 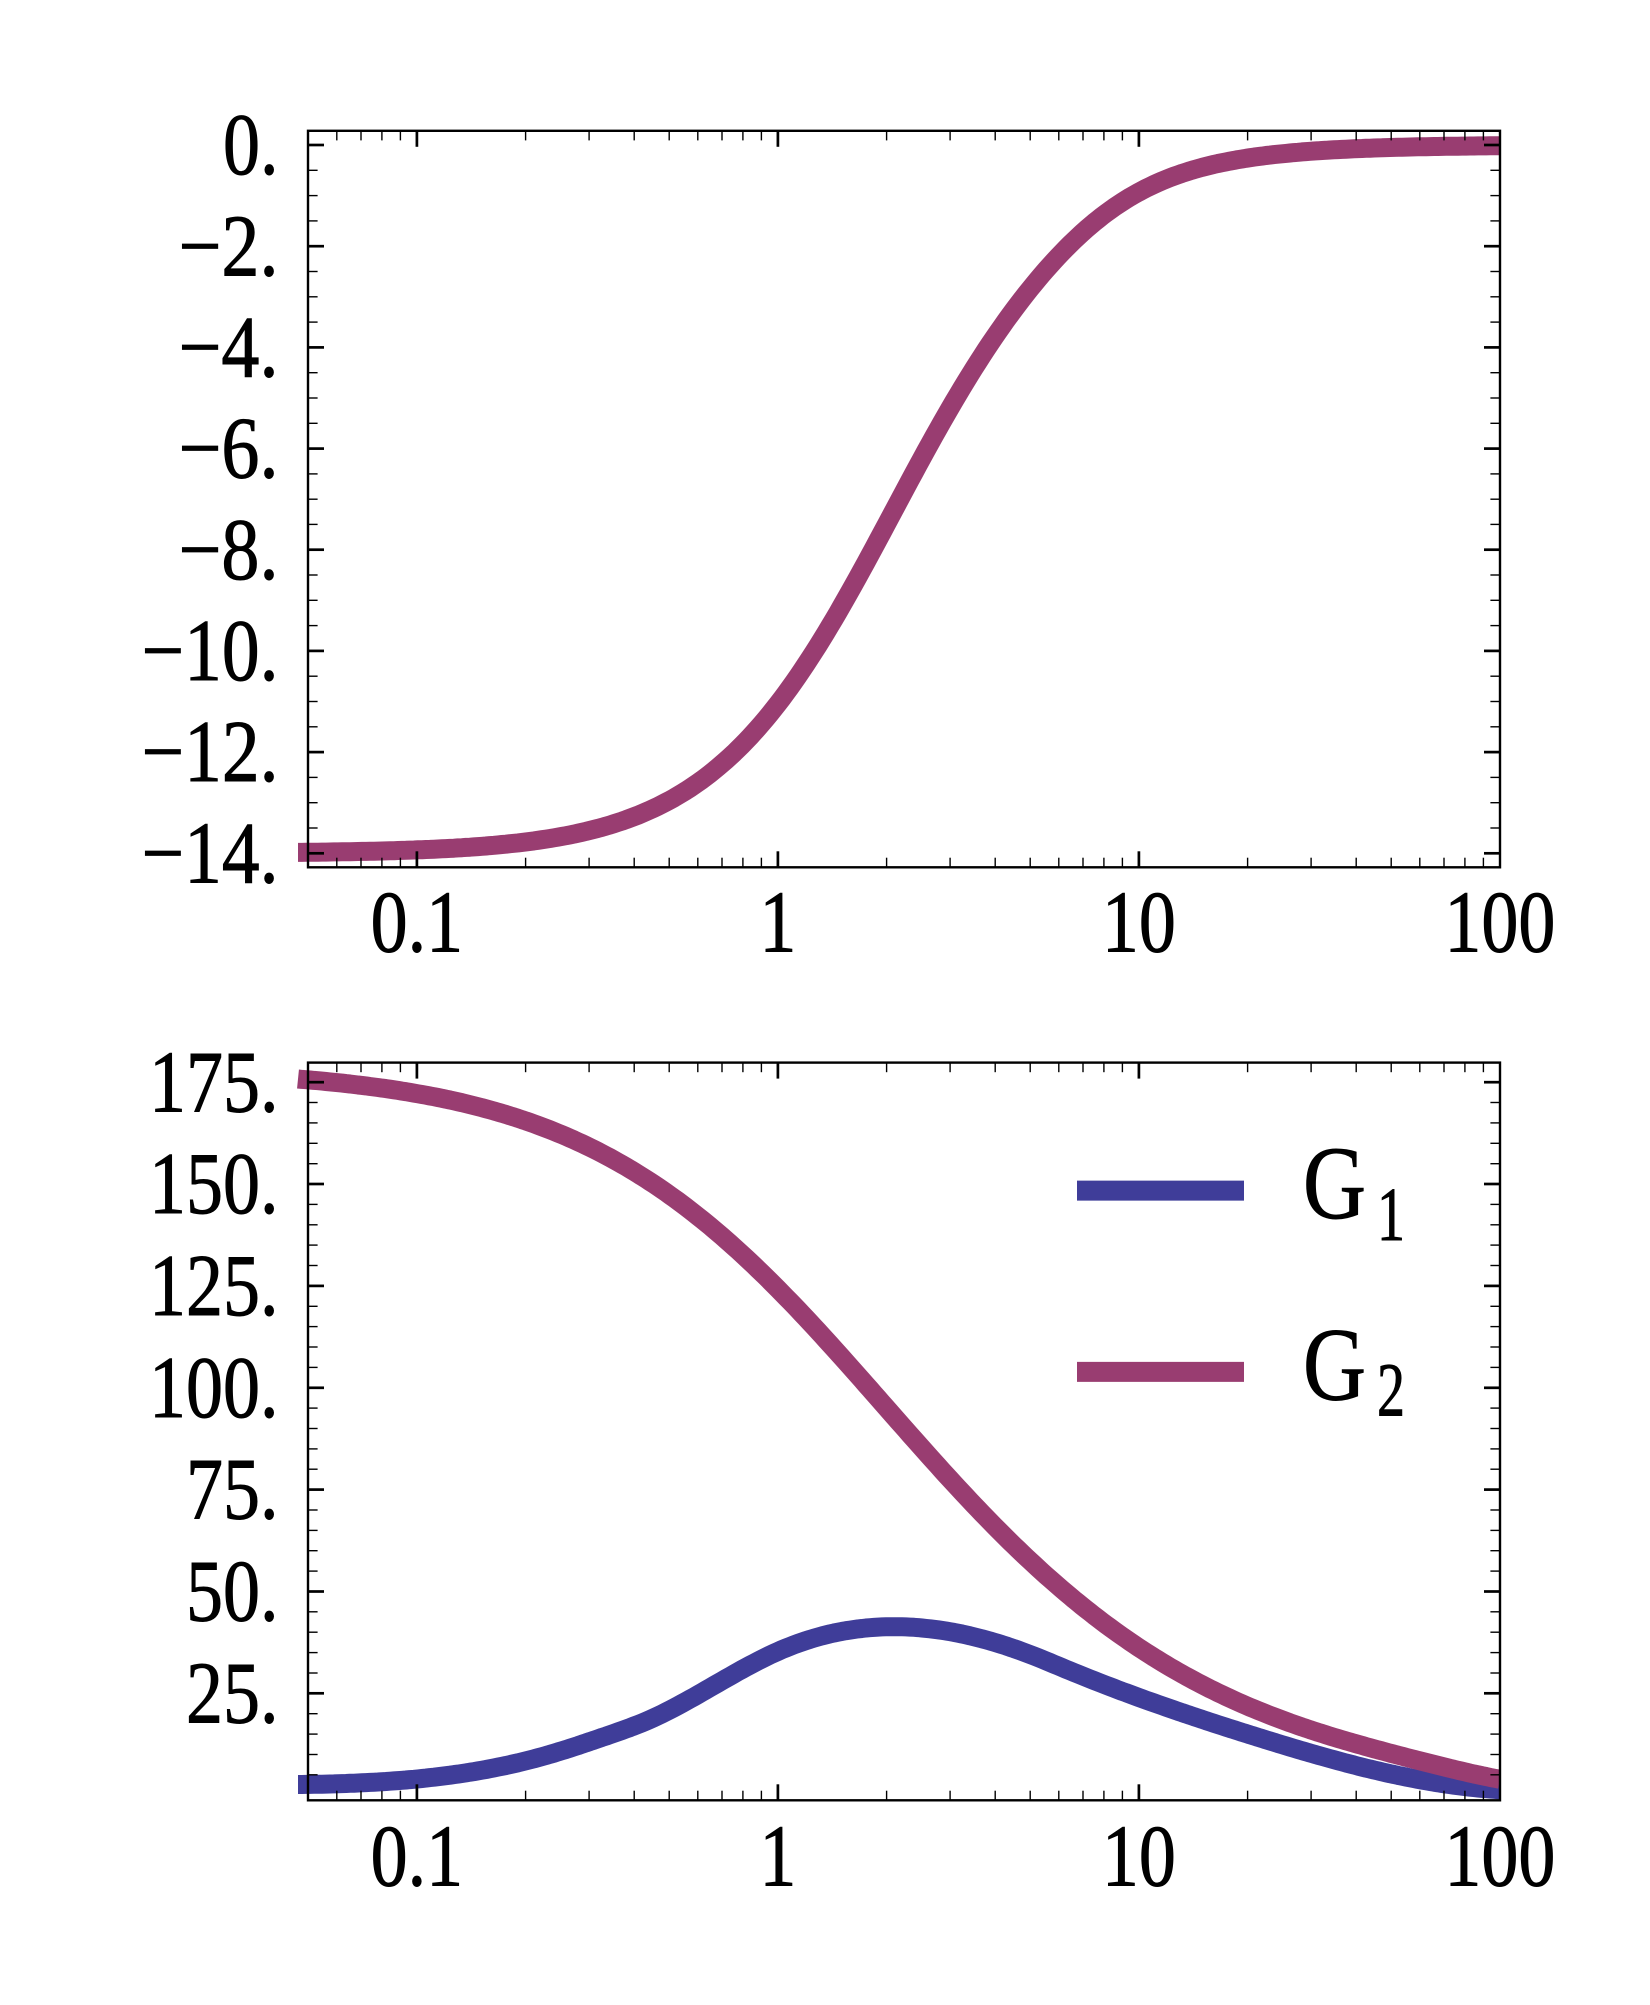 I want to click on svg-text: 125., so click(x=214, y=1286).